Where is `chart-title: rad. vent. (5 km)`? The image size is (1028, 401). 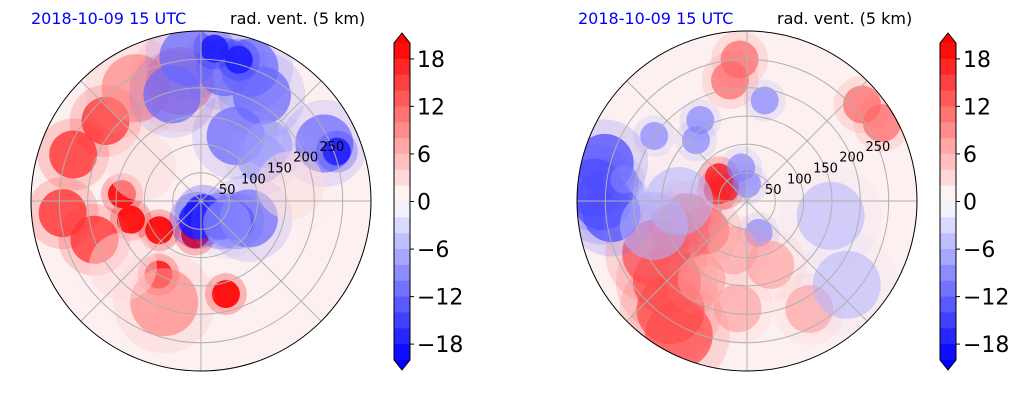 chart-title: rad. vent. (5 km) is located at coordinates (297, 18).